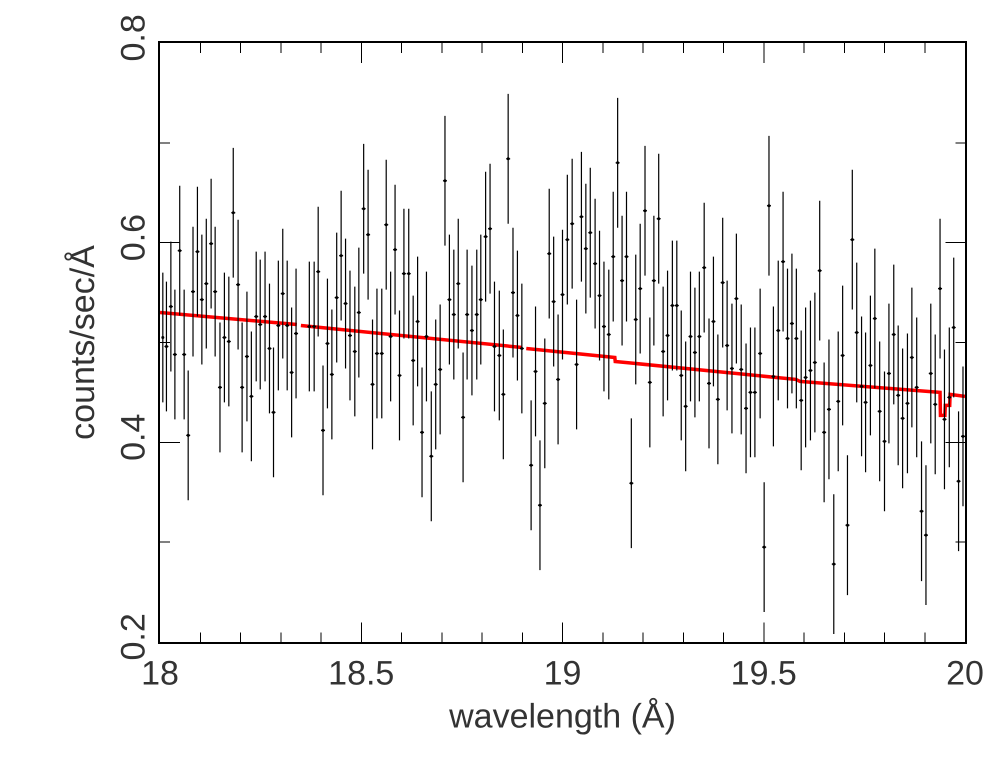 The width and height of the screenshot is (995, 760). I want to click on x-axis-title: wavelength (Å), so click(562, 716).